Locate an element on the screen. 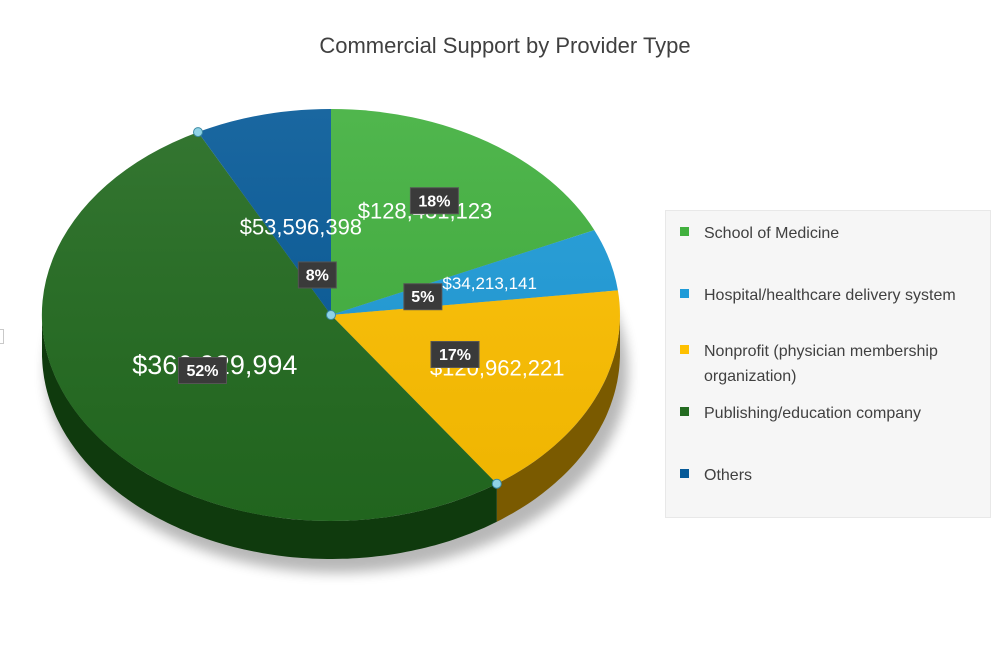  percent-label-1: 5% is located at coordinates (422, 297).